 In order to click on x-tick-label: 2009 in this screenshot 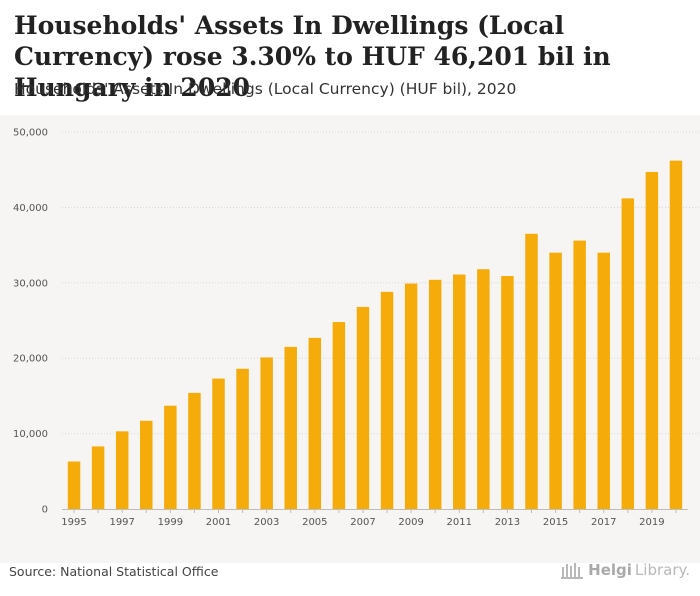, I will do `click(410, 522)`.